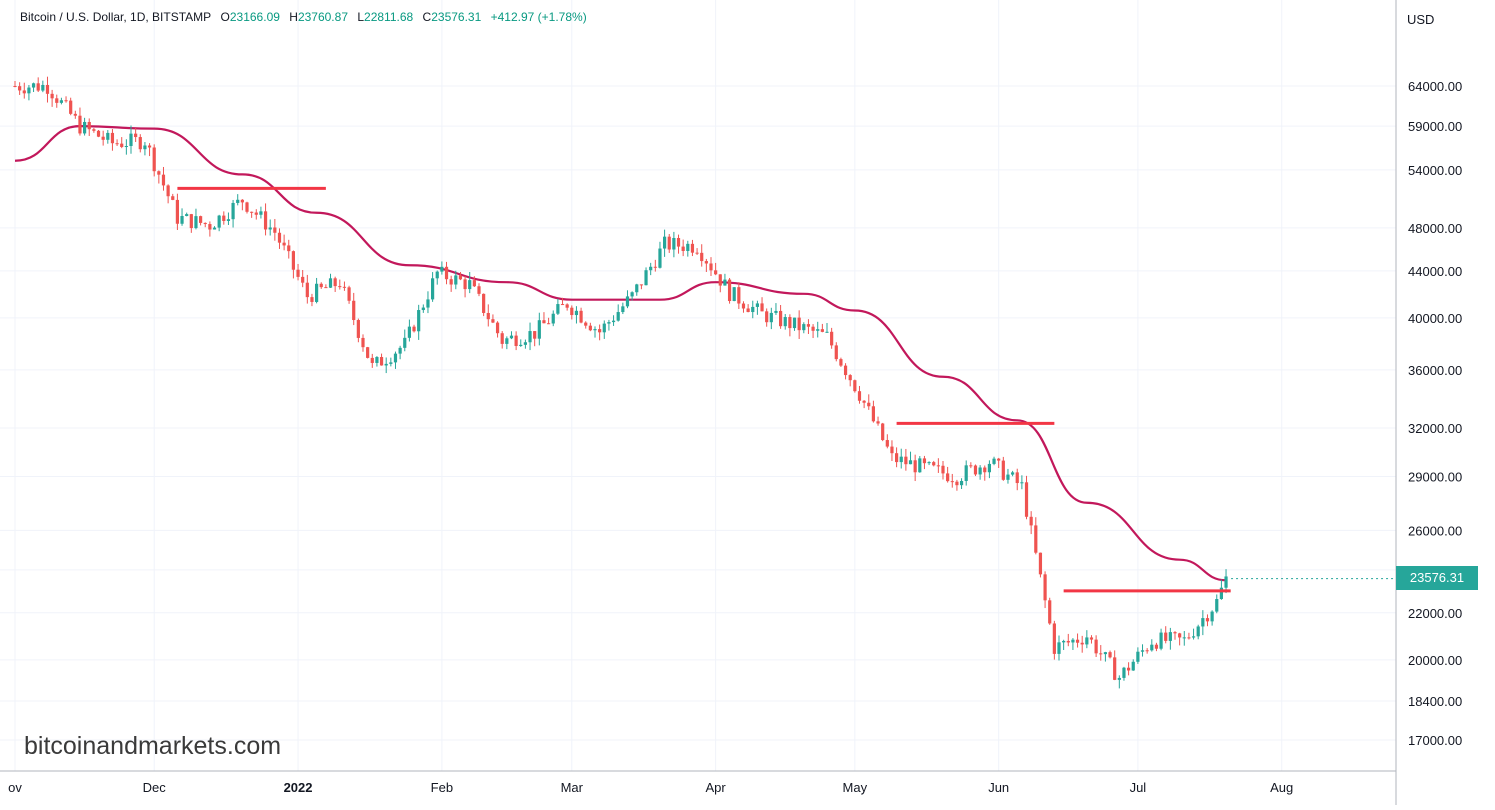 This screenshot has width=1495, height=810. I want to click on price-tick-label: 48000.00, so click(1435, 228).